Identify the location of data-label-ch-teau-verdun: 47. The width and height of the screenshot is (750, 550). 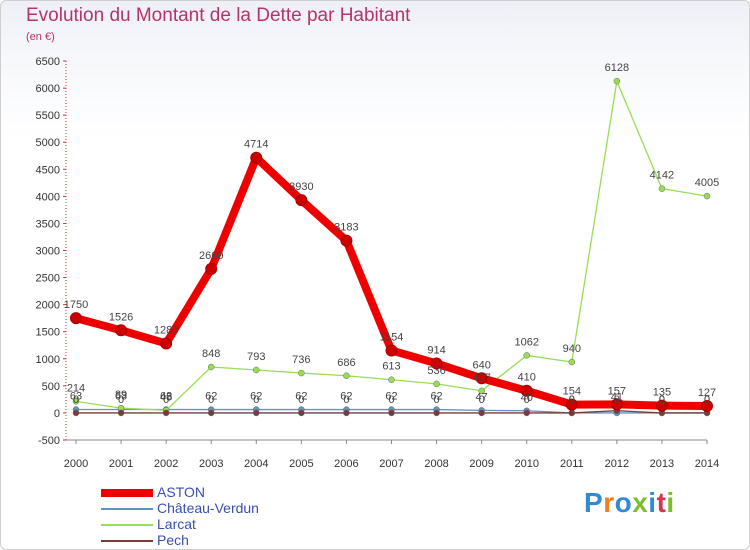
(482, 397).